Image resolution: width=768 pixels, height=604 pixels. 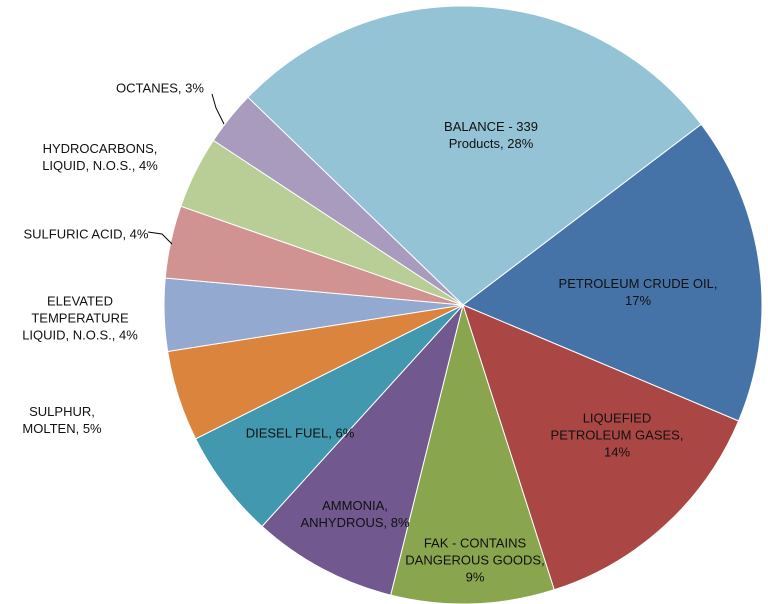 What do you see at coordinates (475, 560) in the screenshot?
I see `data-label: FAK - CONTAINS DANGEROUS GOODS, 9%` at bounding box center [475, 560].